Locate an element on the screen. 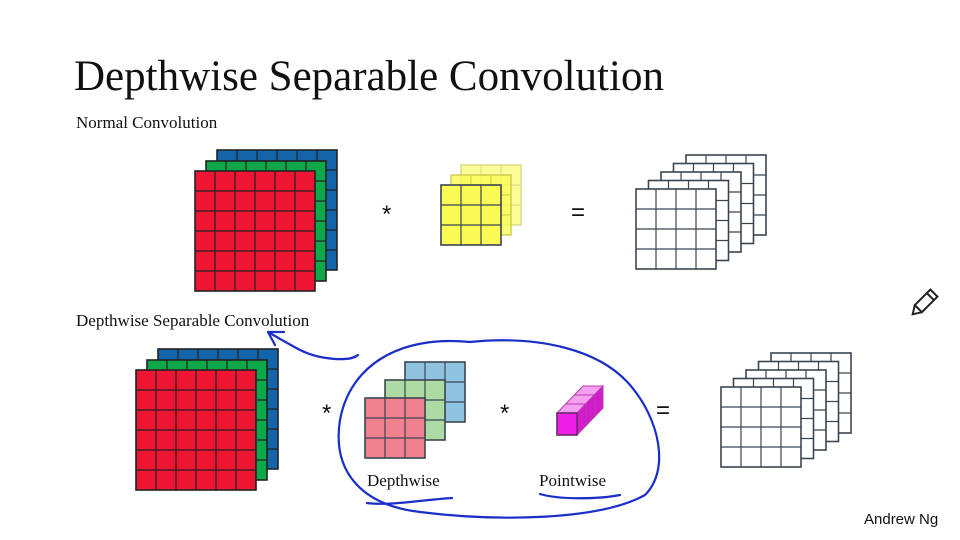  arrow-head is located at coordinates (276, 338).